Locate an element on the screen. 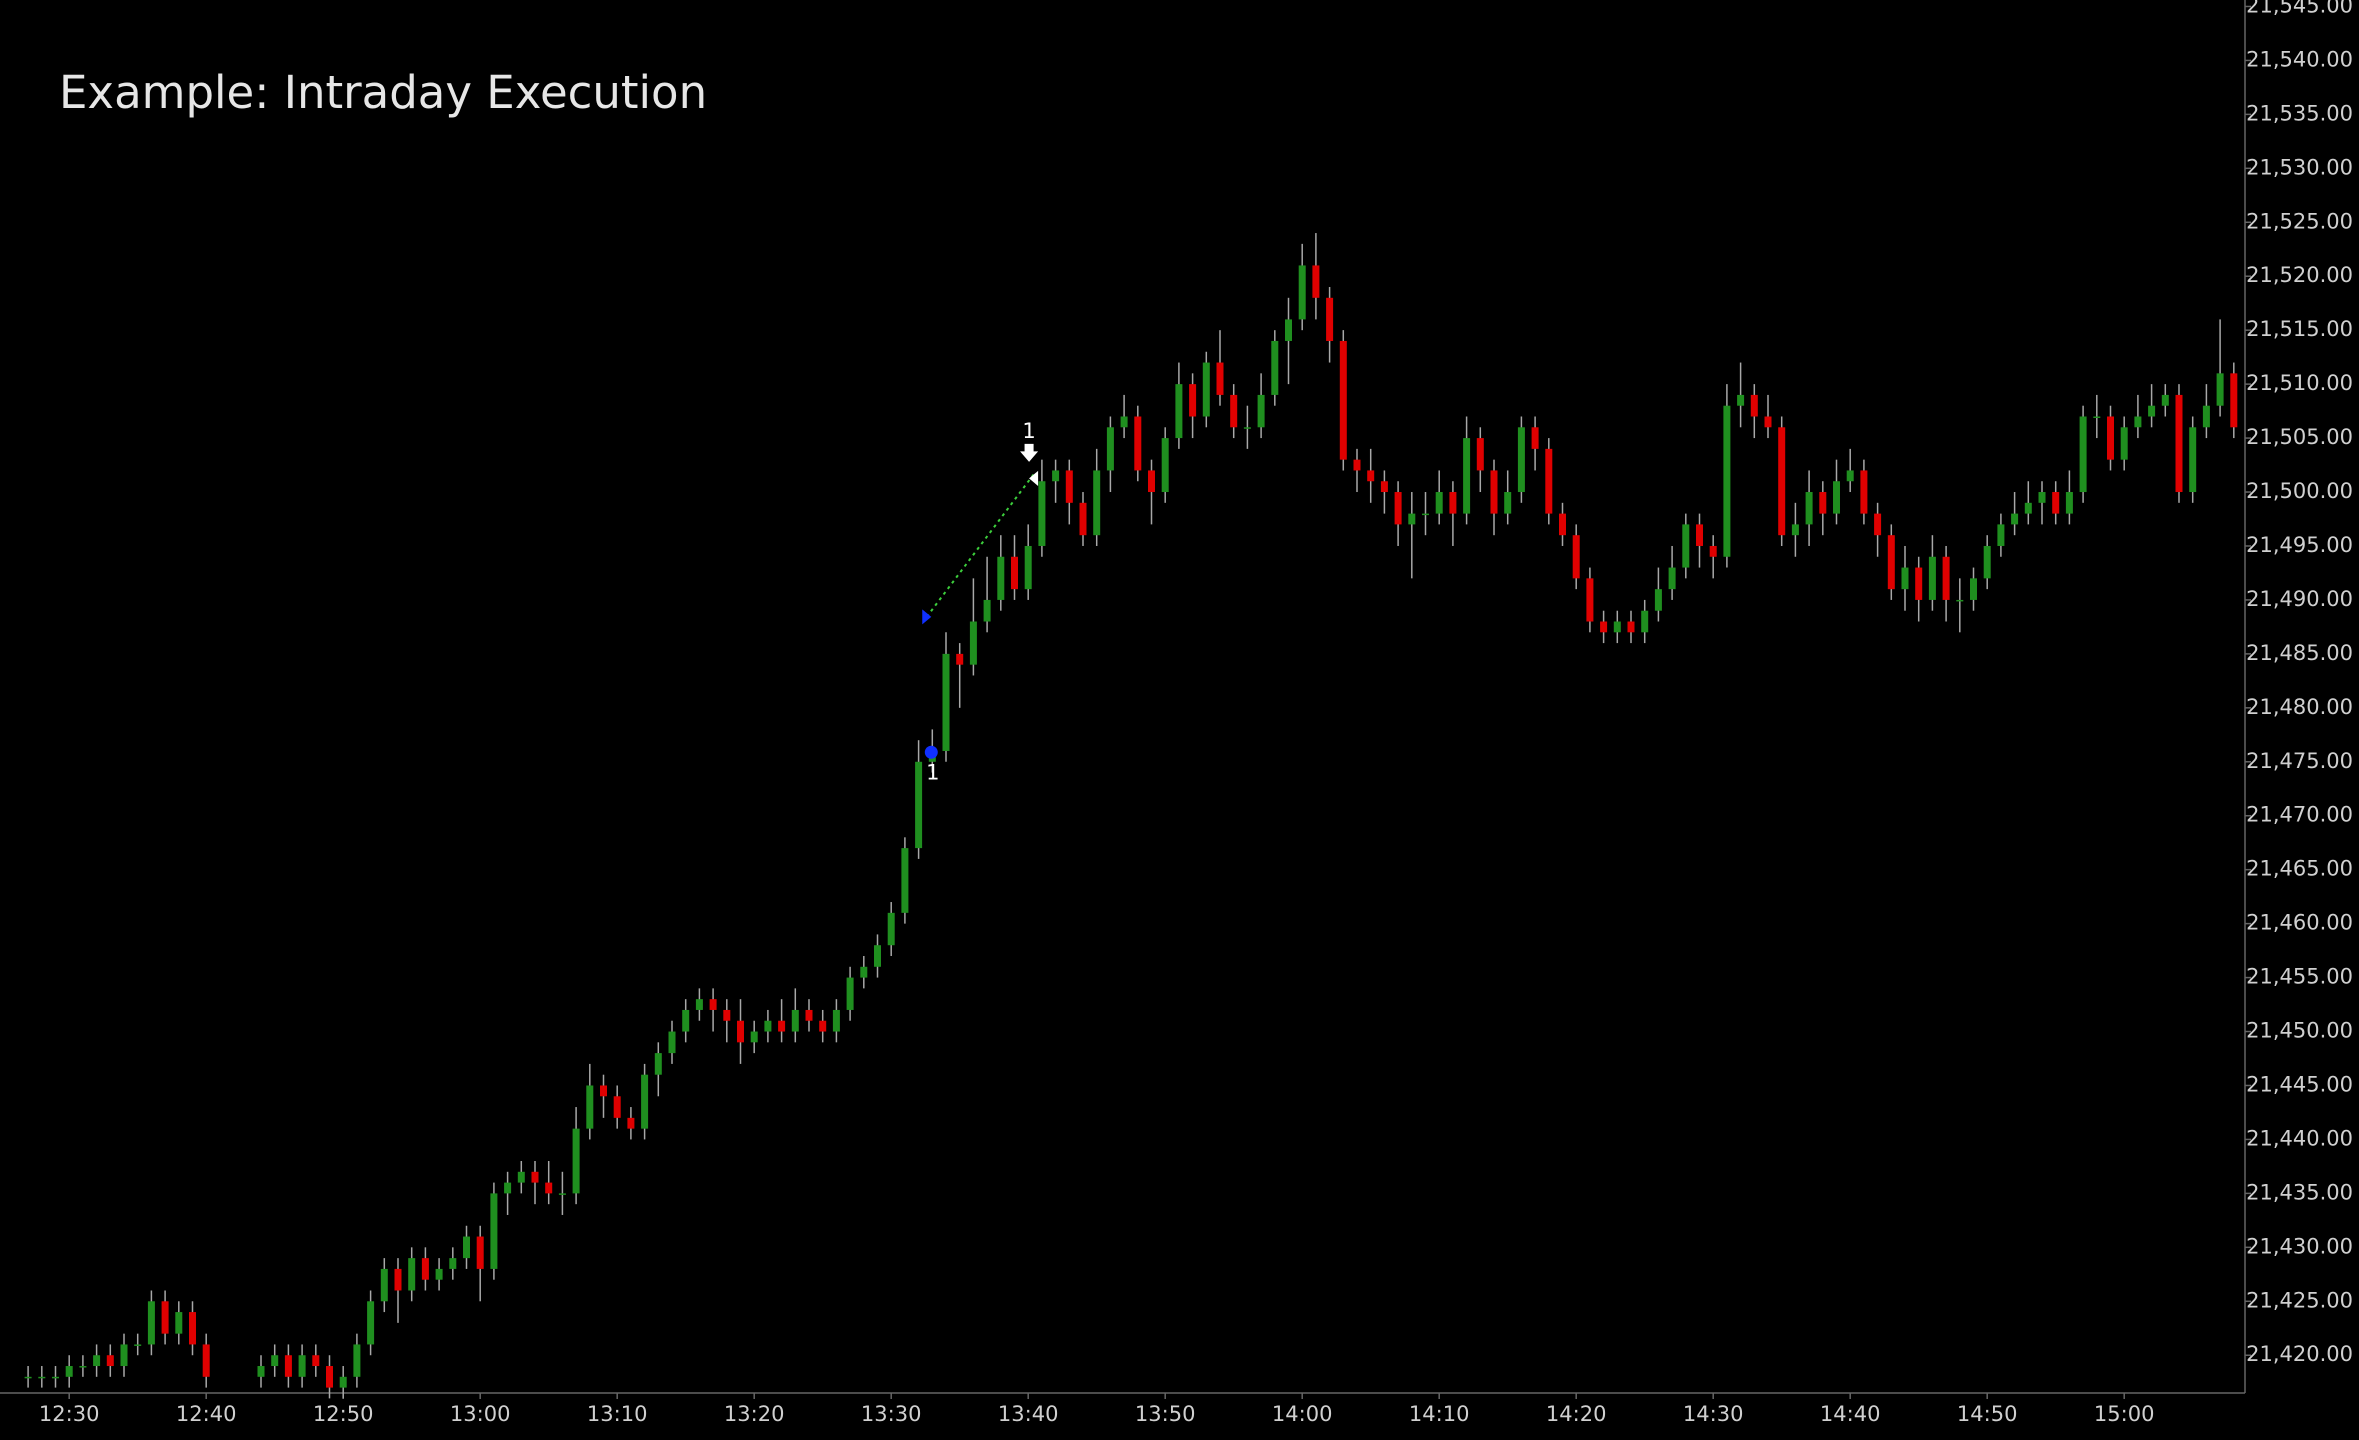  y-tick-label: 21,475.00 is located at coordinates (2299, 761).